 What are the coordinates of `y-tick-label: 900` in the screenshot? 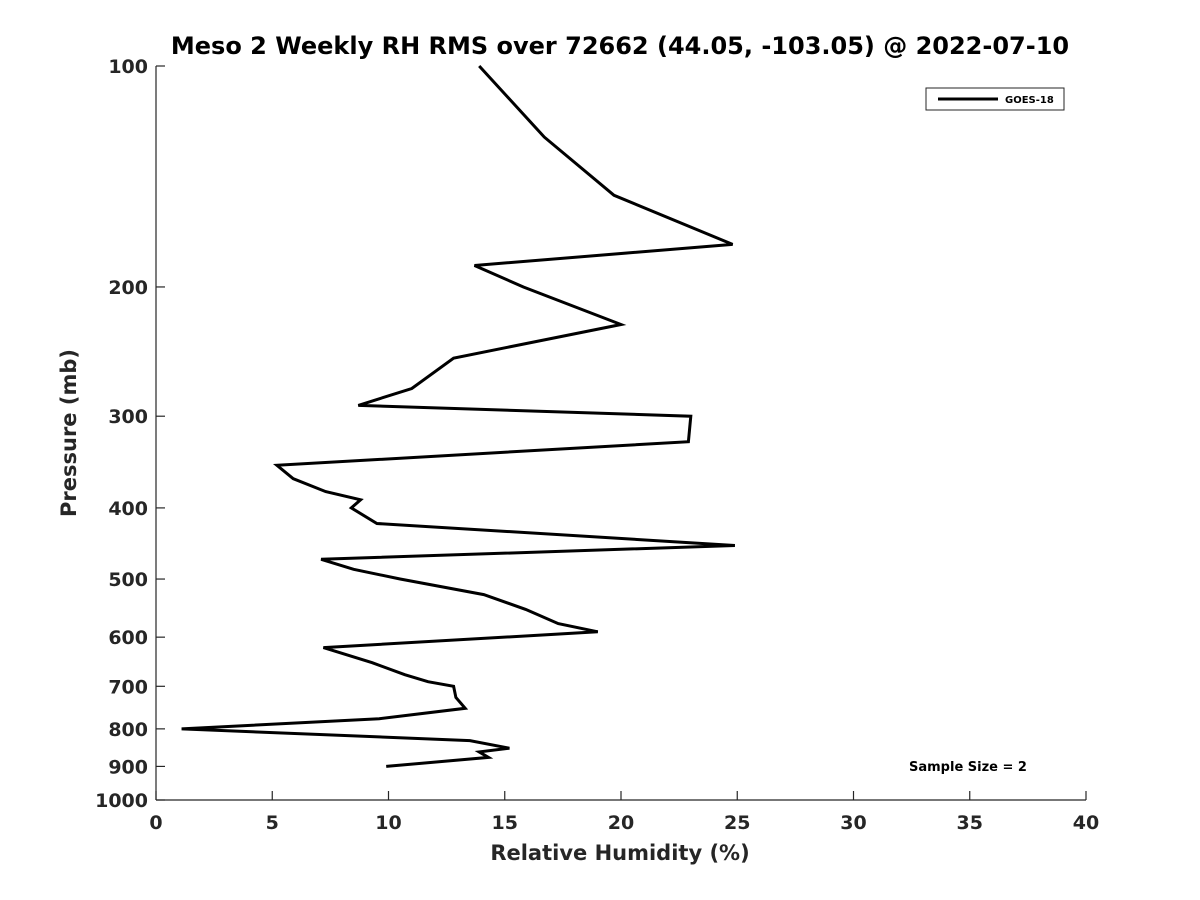 It's located at (128, 767).